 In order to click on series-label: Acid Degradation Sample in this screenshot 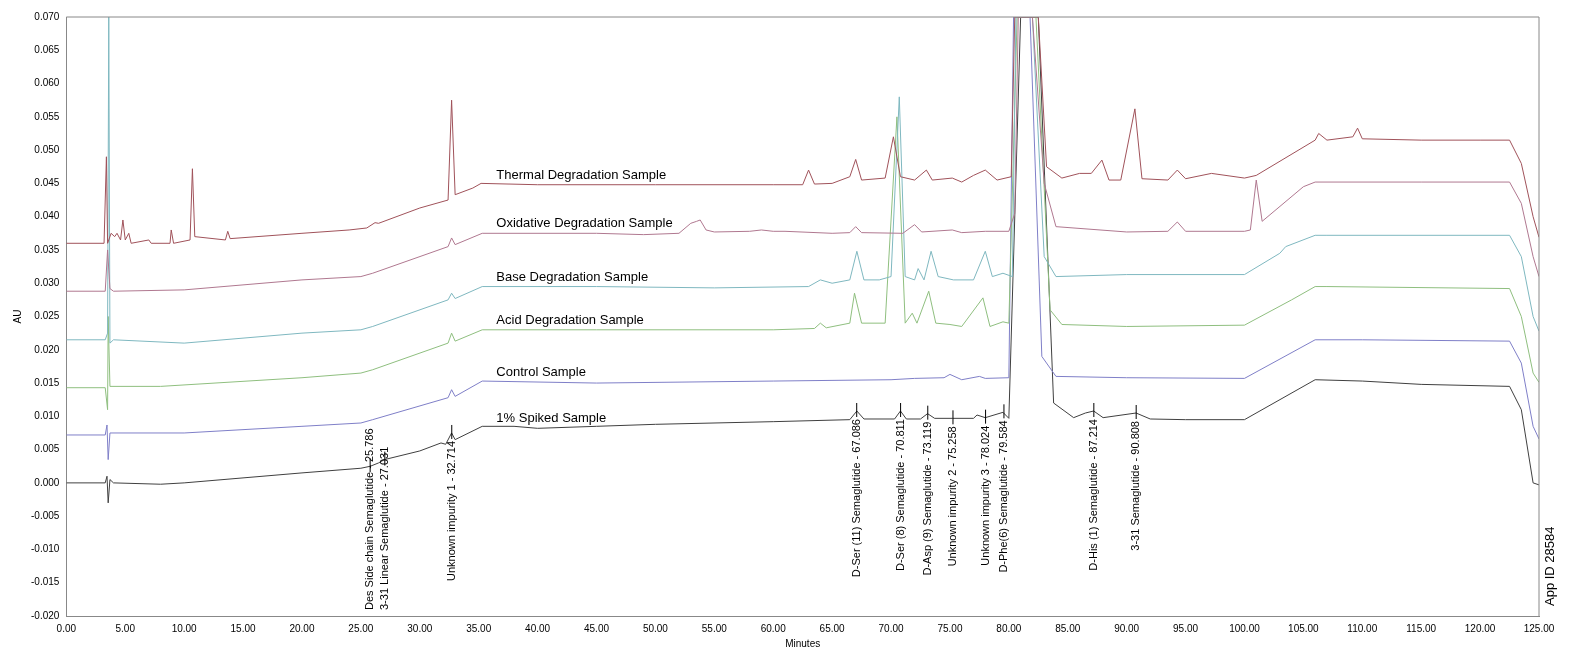, I will do `click(570, 319)`.